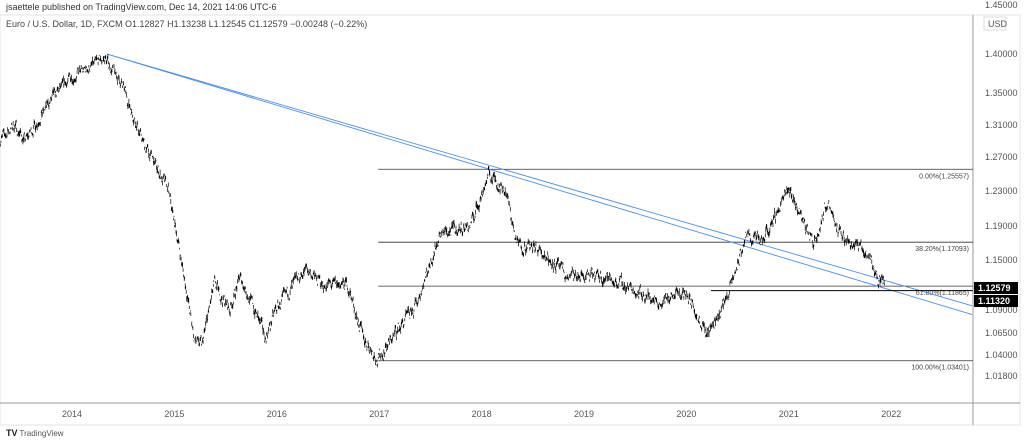  Describe the element at coordinates (942, 293) in the screenshot. I see `fib-level-label: 61.80%(1.11865)` at that location.